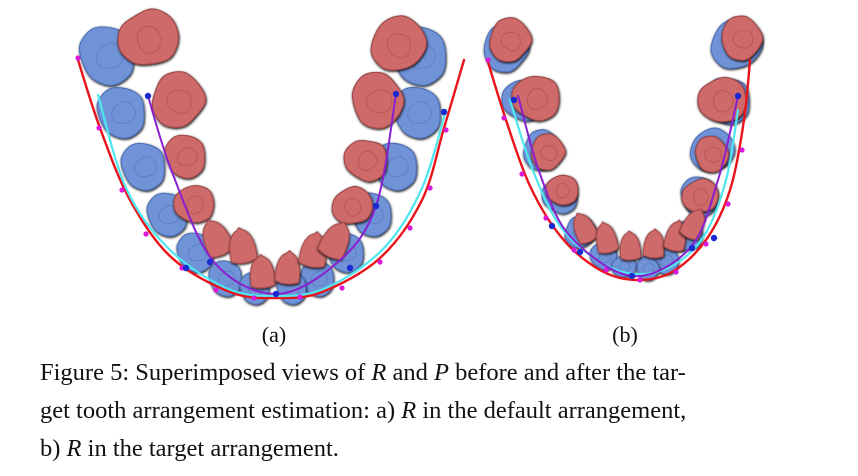  What do you see at coordinates (53, 448) in the screenshot?
I see `caption-text: b)` at bounding box center [53, 448].